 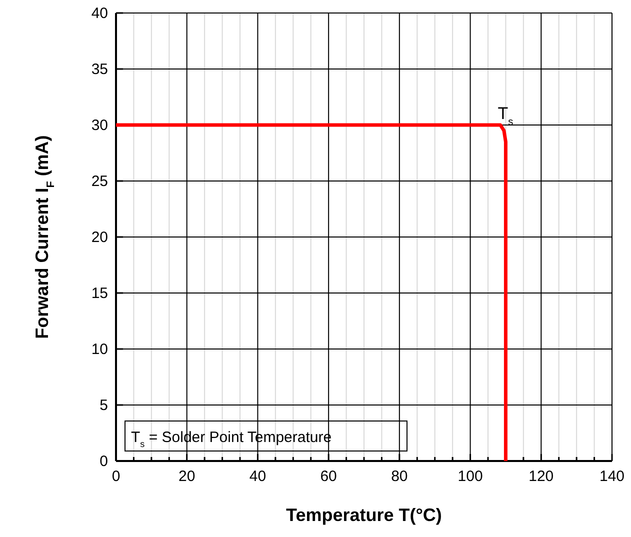 I want to click on y-tick-label: 40, so click(x=99, y=13).